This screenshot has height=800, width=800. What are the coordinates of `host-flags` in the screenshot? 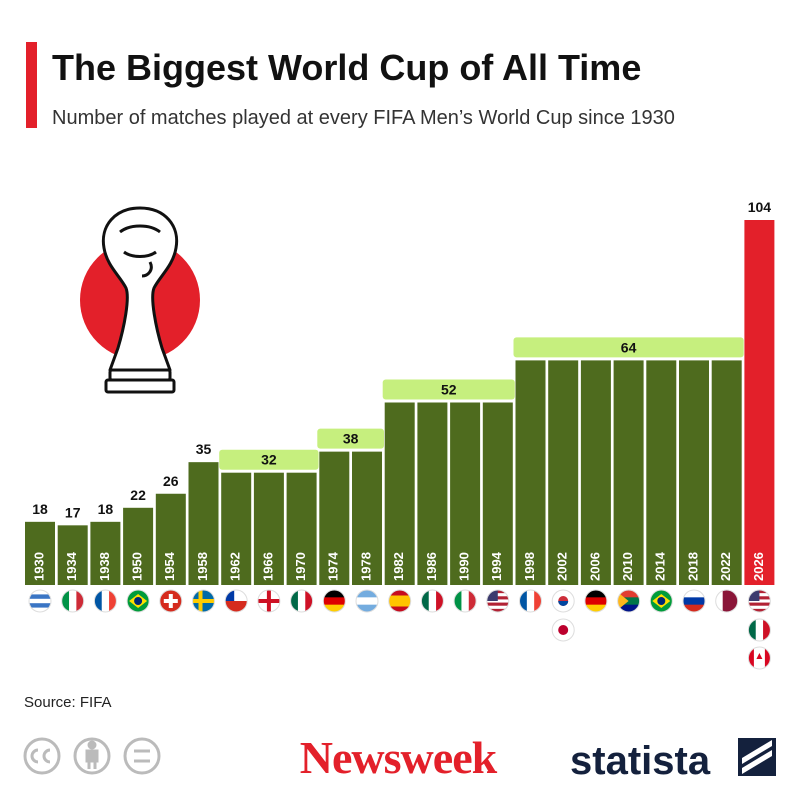 It's located at (399, 629).